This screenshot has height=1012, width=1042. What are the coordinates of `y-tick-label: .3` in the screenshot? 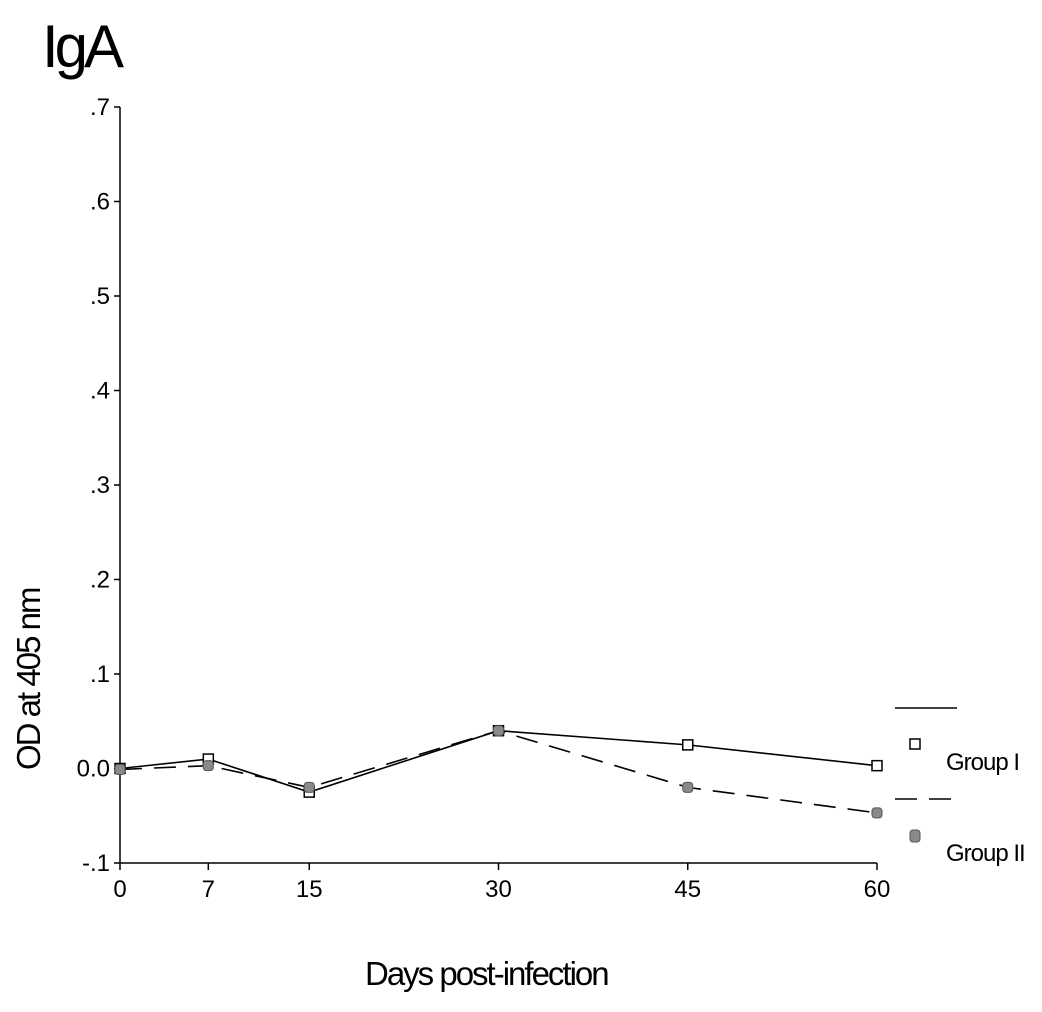 It's located at (100, 485).